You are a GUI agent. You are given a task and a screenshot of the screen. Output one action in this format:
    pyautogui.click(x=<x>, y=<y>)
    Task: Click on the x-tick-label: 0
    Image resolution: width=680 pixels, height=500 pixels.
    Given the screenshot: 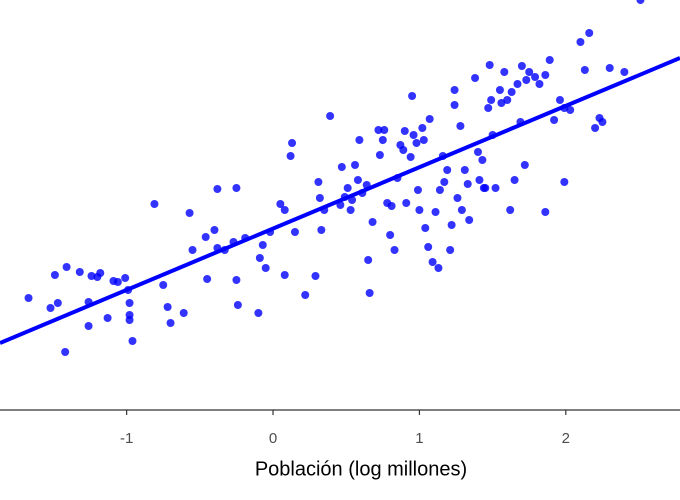 What is the action you would take?
    pyautogui.click(x=273, y=438)
    